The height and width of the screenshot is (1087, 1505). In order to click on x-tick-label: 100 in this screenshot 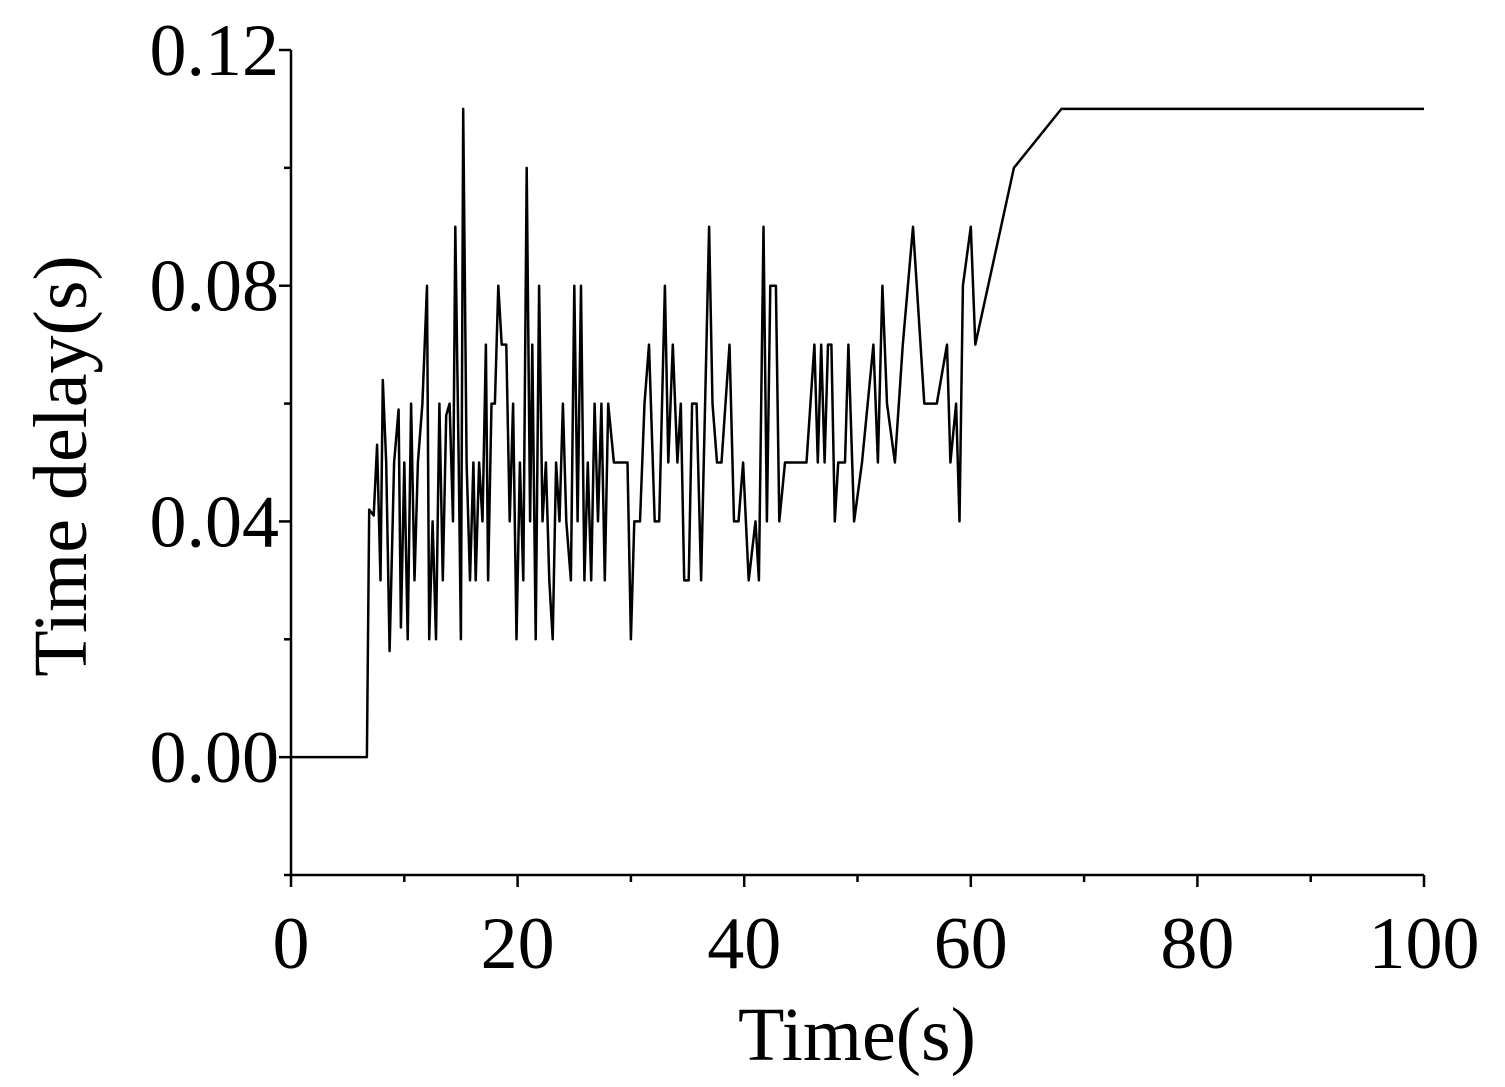, I will do `click(1424, 944)`.